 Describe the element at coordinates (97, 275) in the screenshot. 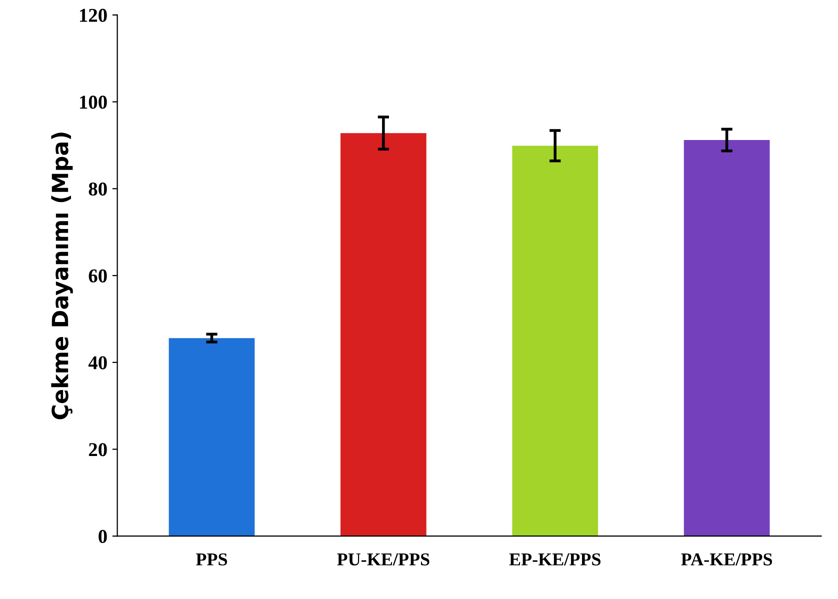

I see `y-tick-label: 60` at that location.